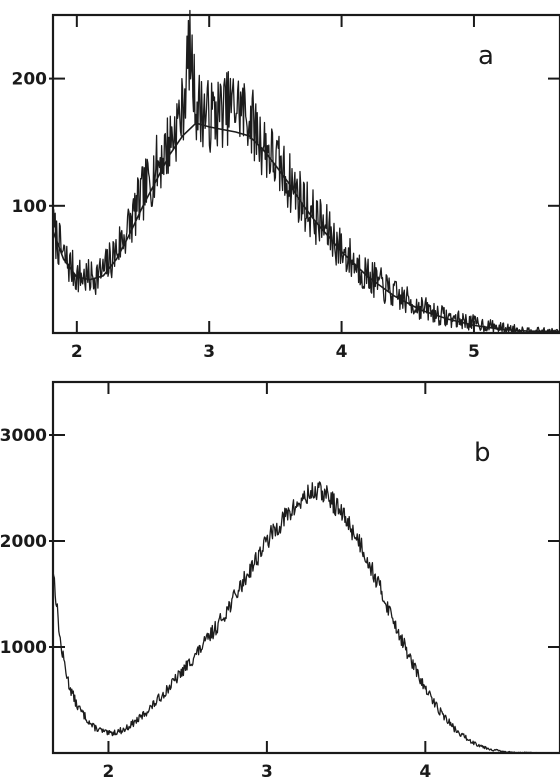 This screenshot has width=560, height=781. What do you see at coordinates (23, 436) in the screenshot?
I see `y-tick-label: 3000` at bounding box center [23, 436].